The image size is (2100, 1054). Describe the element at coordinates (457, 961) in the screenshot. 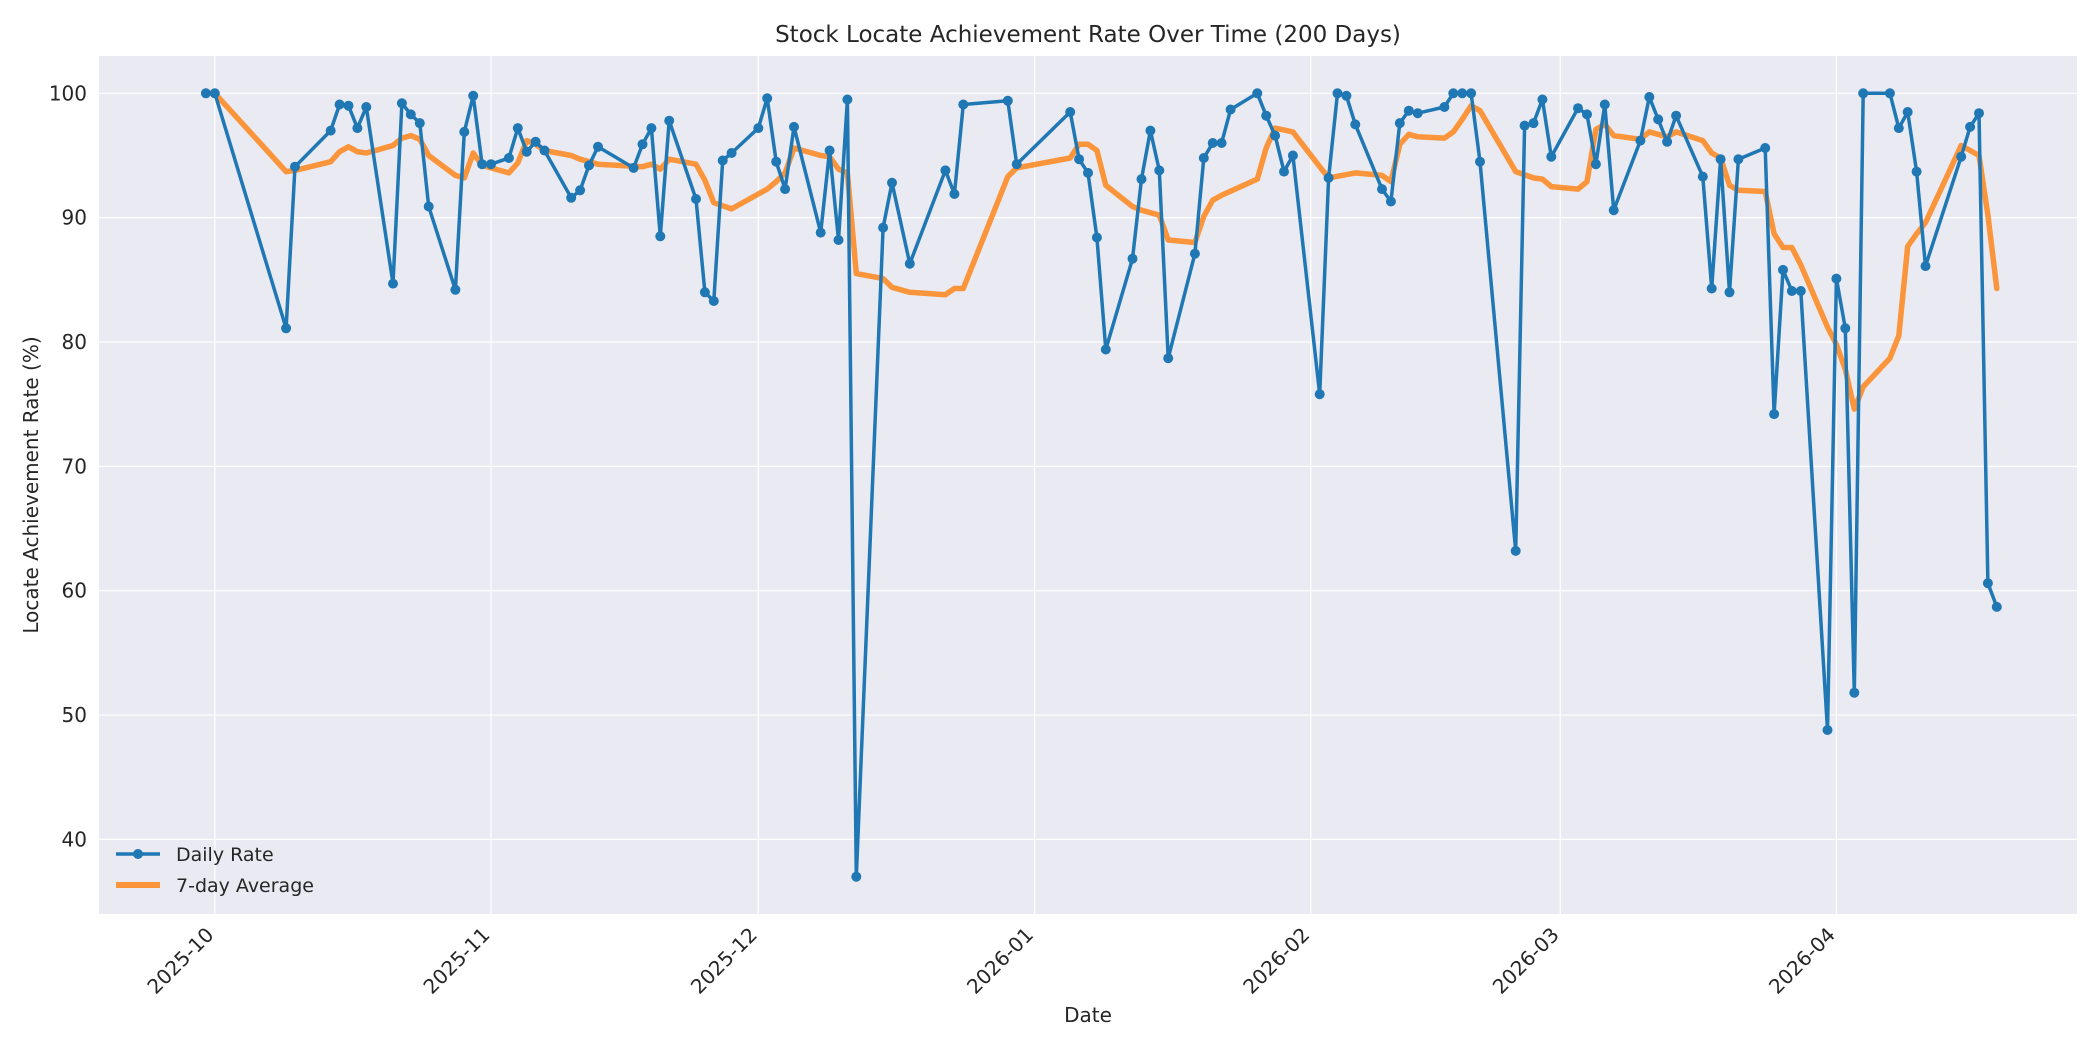

I see `x-tick-label: 2025-11` at that location.